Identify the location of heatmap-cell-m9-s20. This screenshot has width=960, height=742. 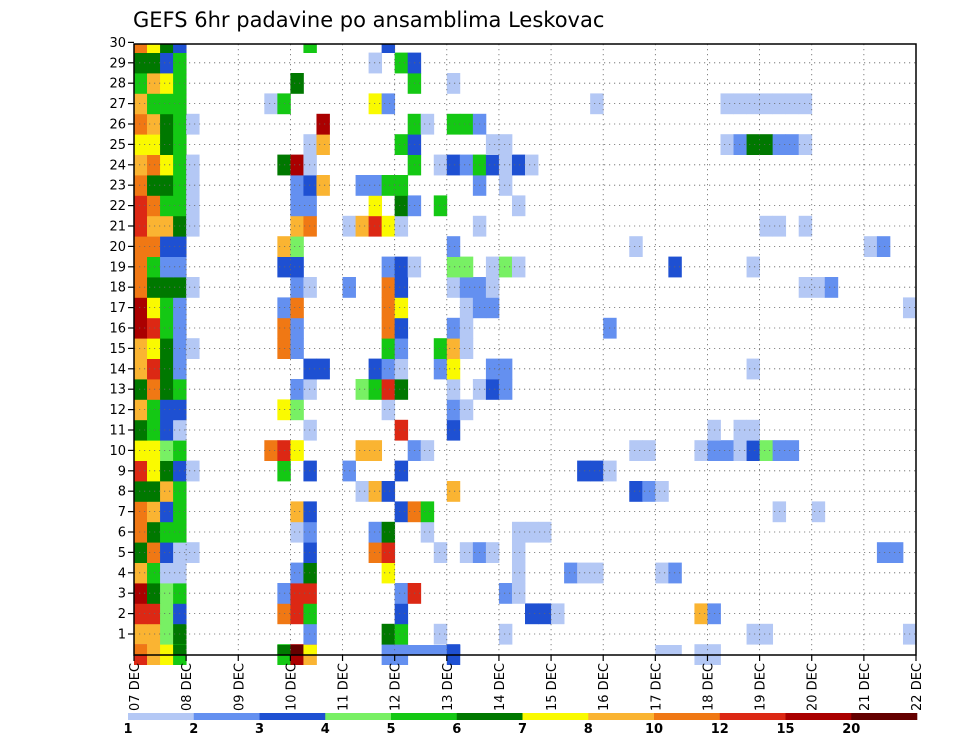
(401, 471).